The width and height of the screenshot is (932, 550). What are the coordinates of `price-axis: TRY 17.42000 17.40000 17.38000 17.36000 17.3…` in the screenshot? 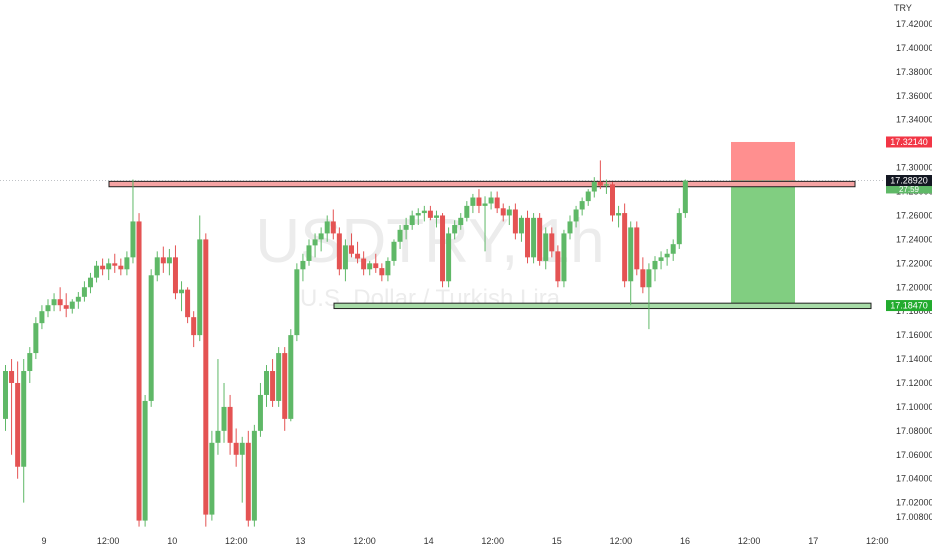 It's located at (913, 262).